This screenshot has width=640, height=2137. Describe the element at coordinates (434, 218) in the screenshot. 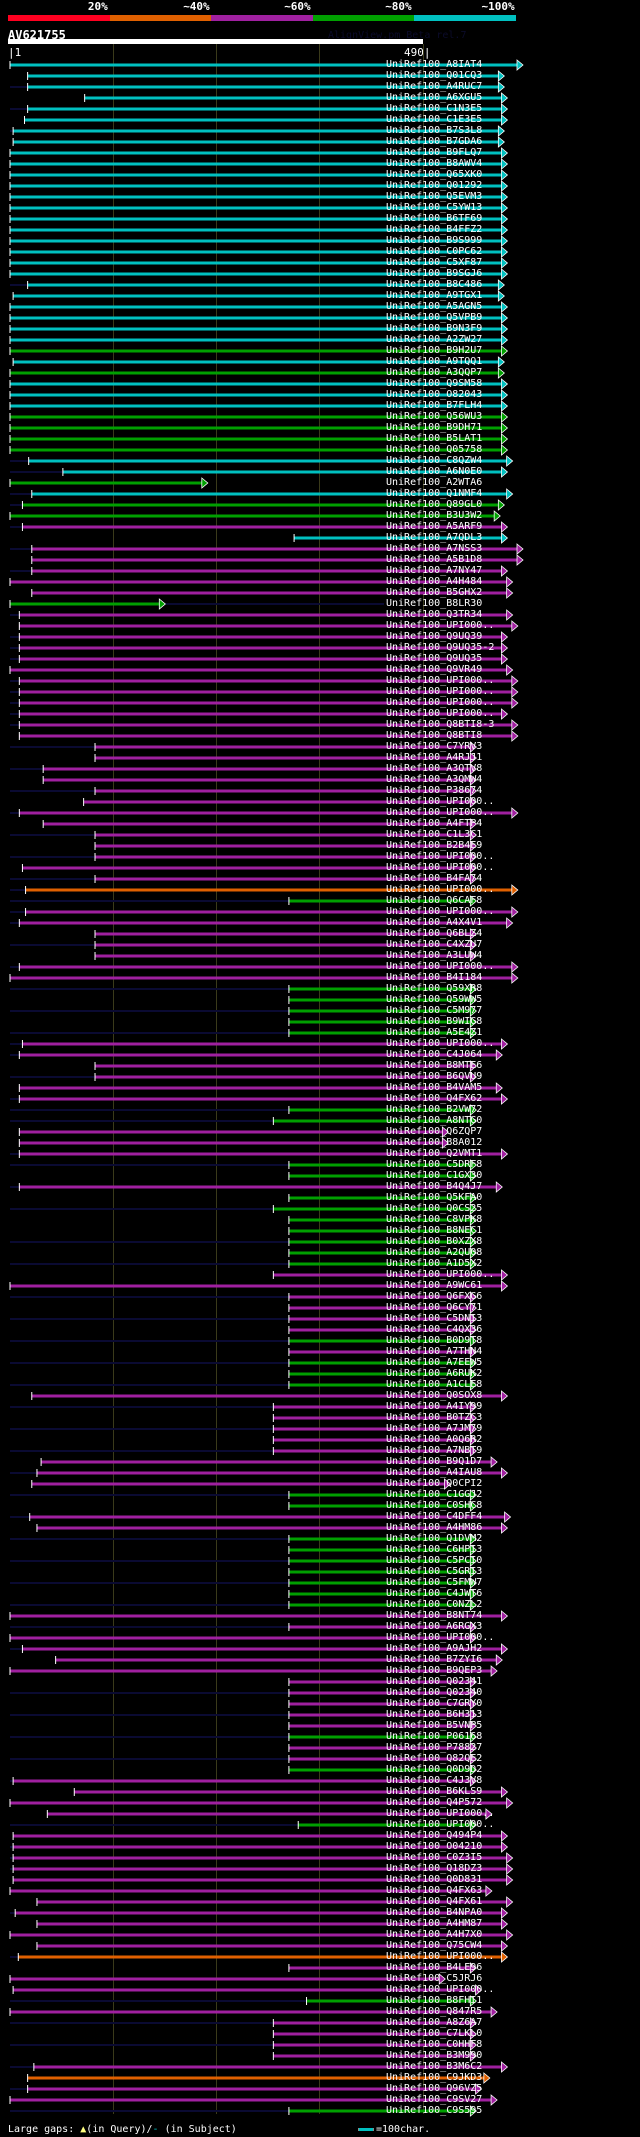

I see `hit-label: UniRef100_B6TF69` at that location.